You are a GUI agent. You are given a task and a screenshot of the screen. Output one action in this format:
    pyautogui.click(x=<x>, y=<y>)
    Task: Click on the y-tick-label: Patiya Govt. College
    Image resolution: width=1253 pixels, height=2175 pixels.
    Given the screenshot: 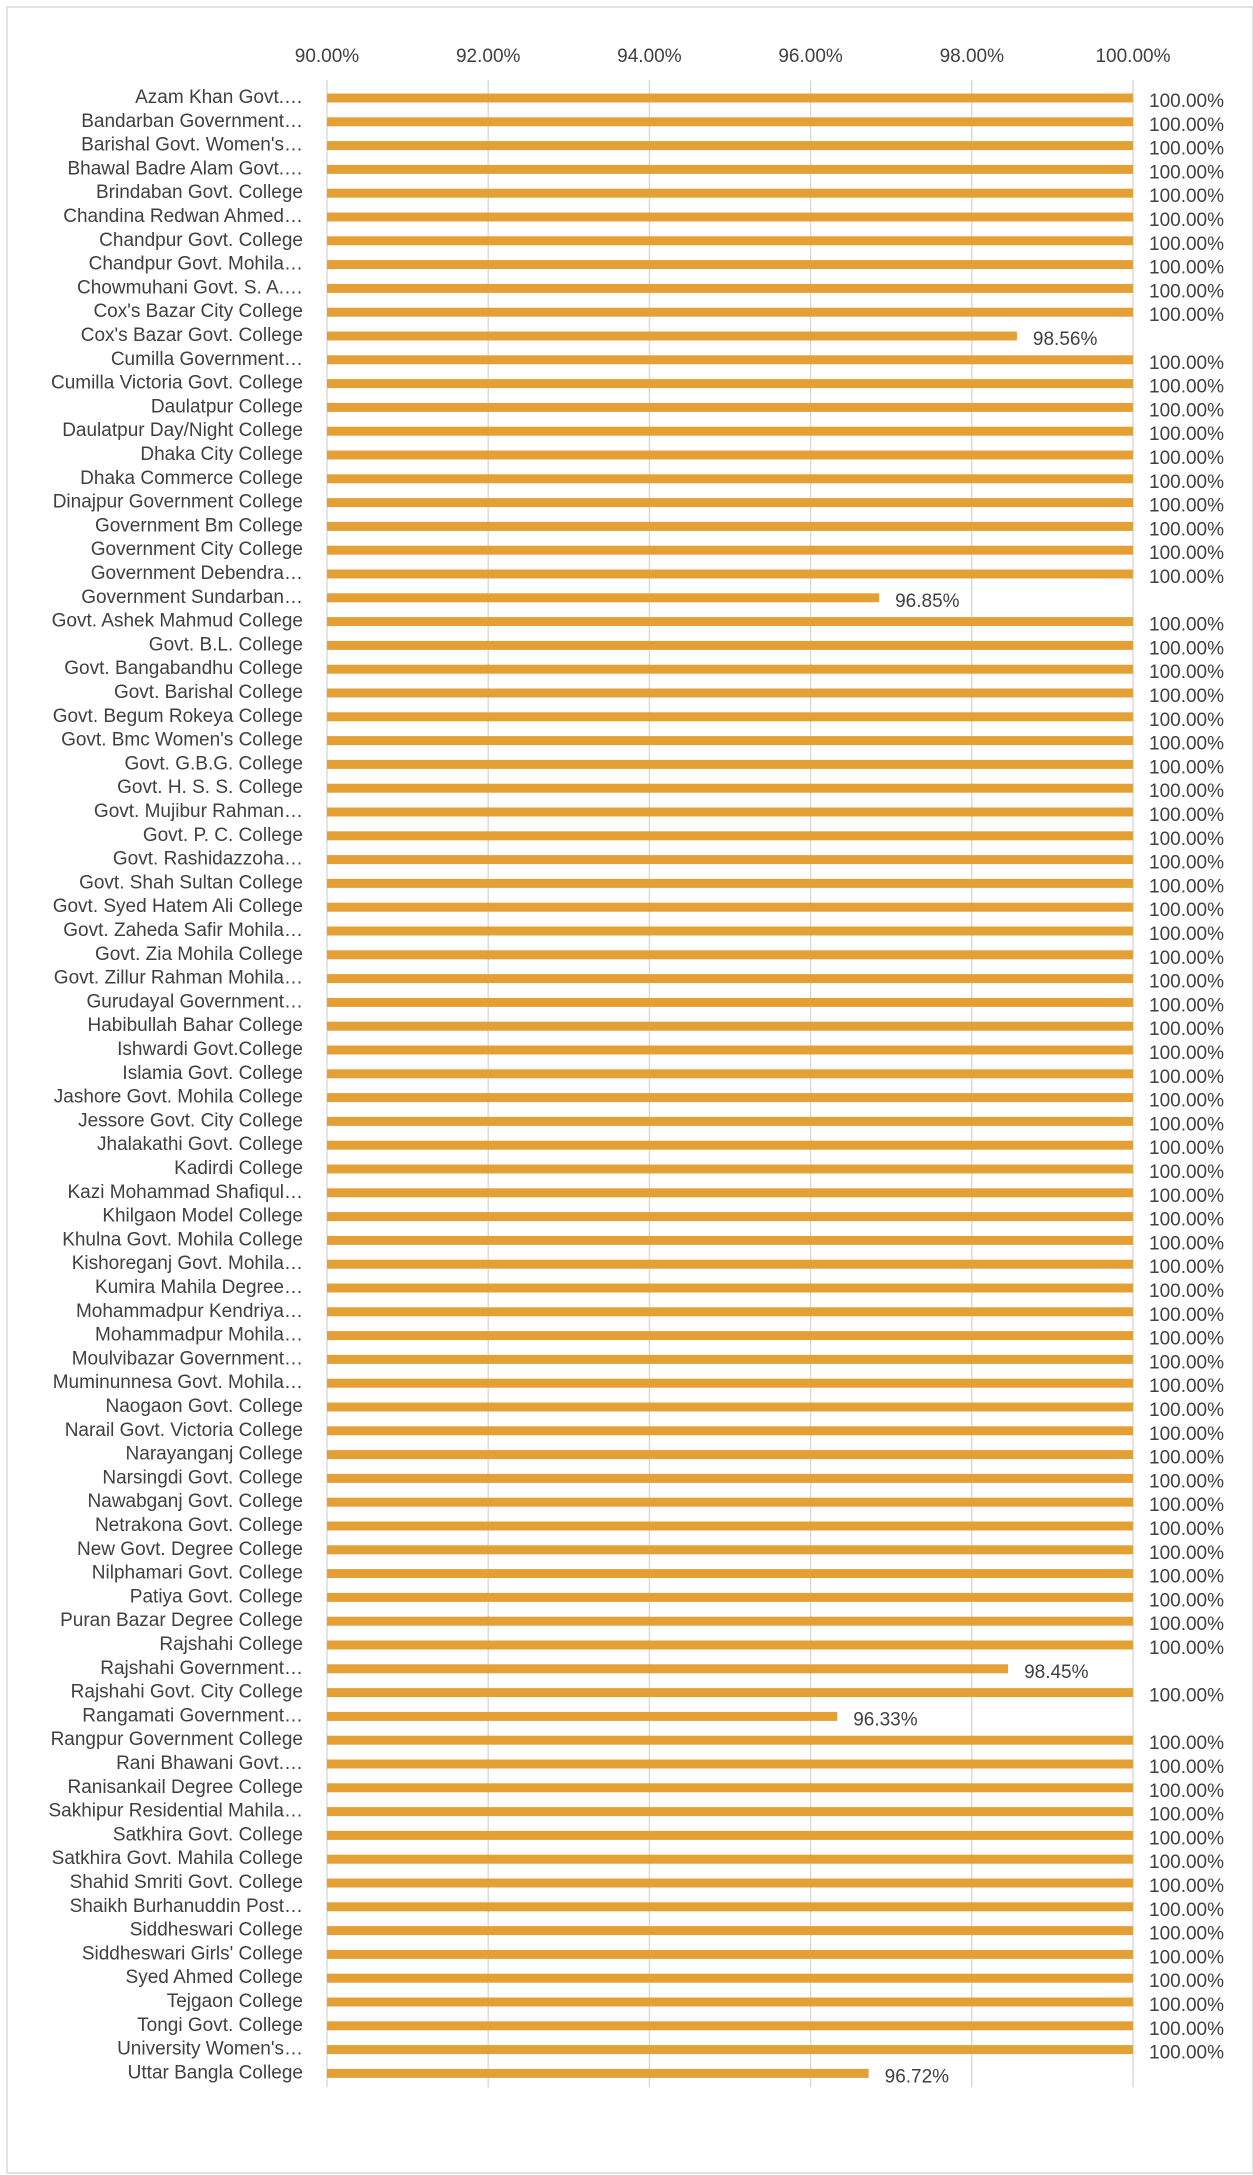 What is the action you would take?
    pyautogui.click(x=216, y=1596)
    